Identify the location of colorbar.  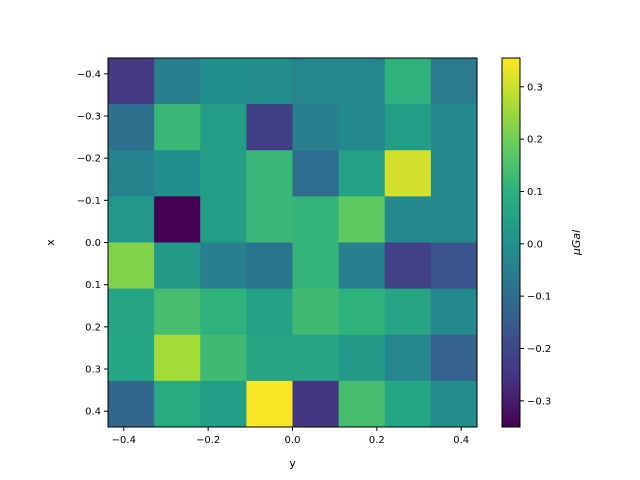
(511, 242).